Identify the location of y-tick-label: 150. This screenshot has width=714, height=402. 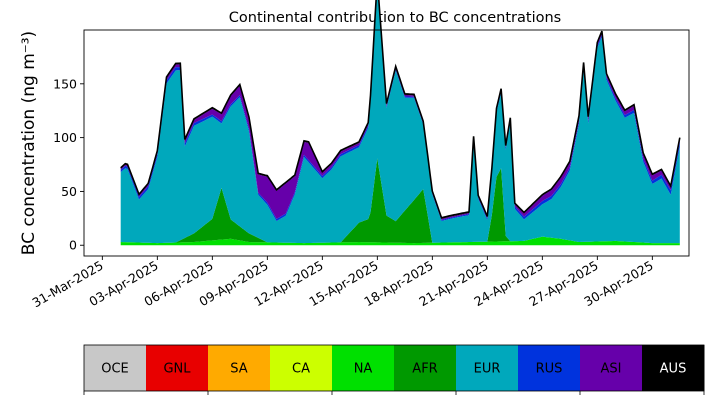
(65, 83).